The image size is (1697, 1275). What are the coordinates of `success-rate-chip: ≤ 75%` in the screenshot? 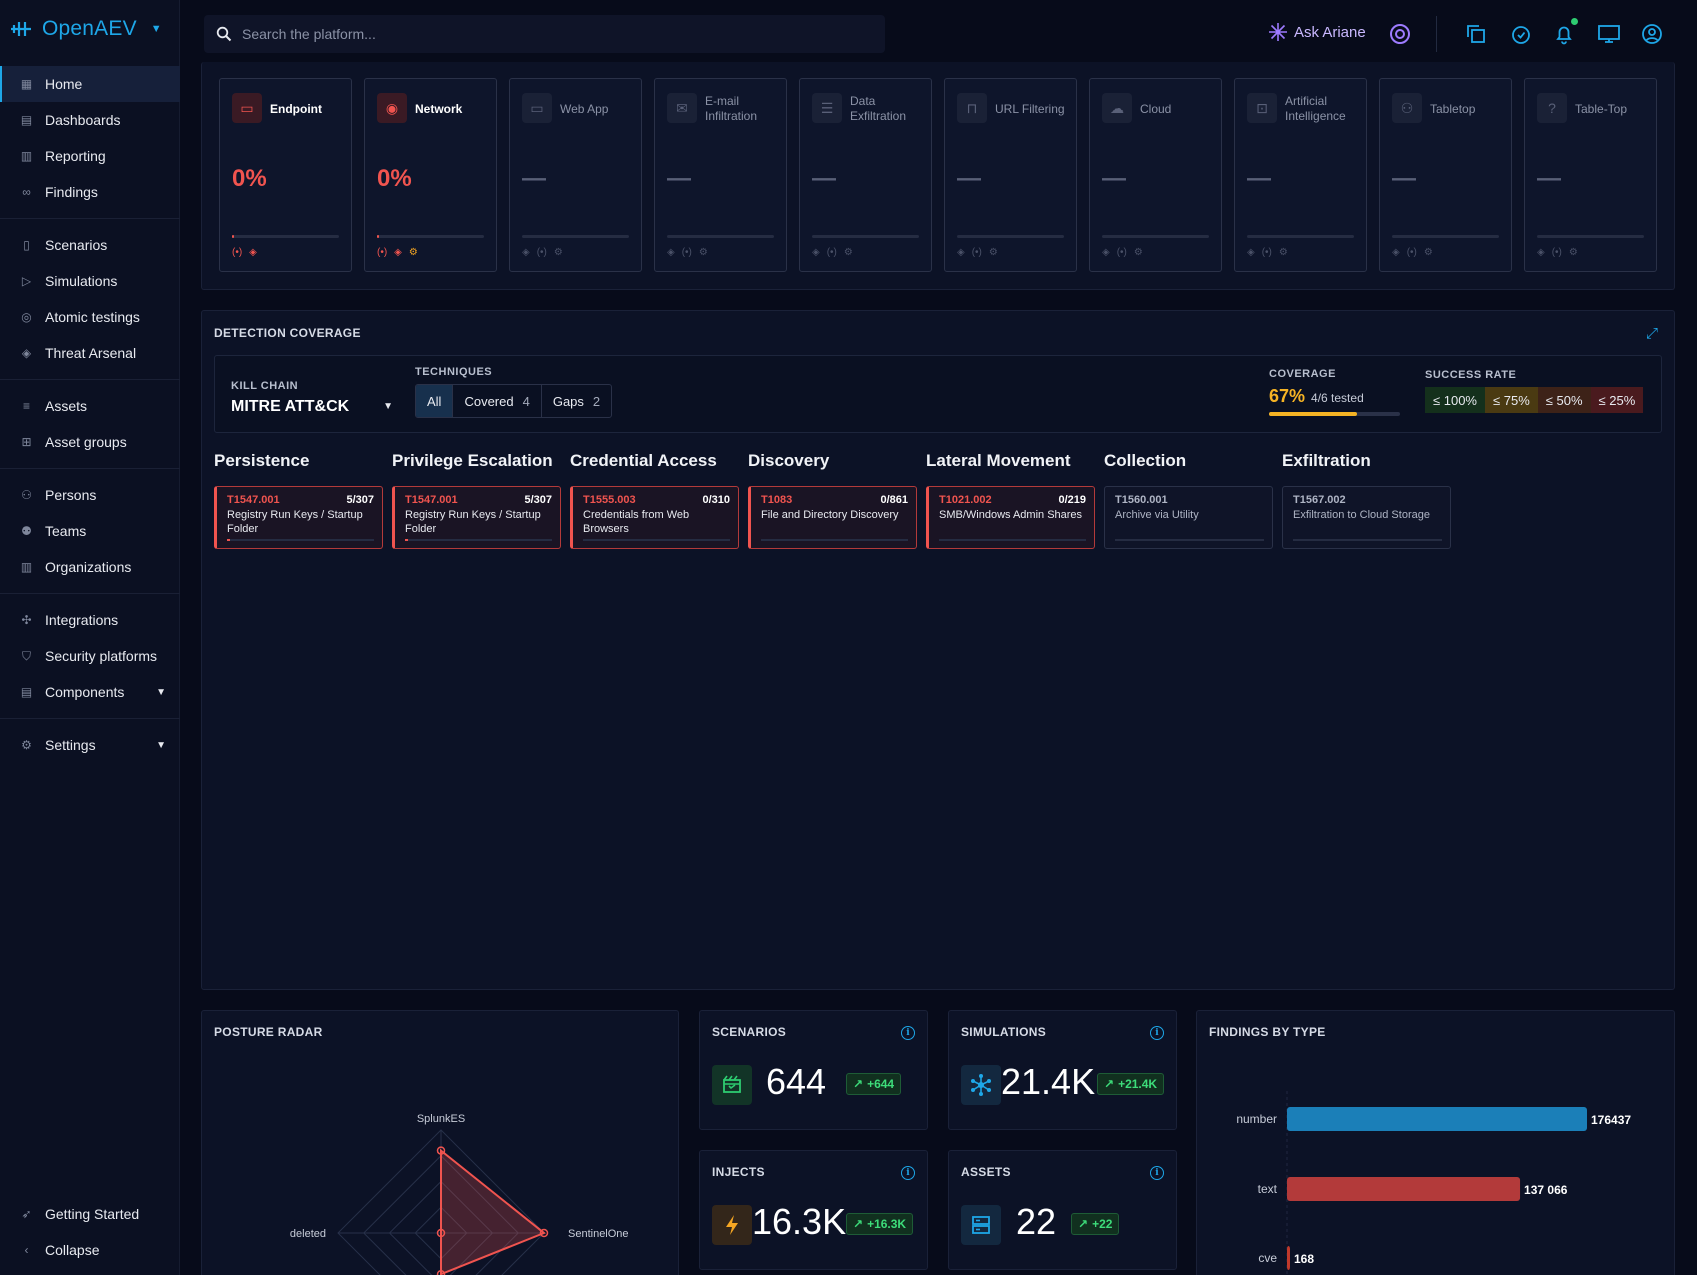 It's located at (1511, 400).